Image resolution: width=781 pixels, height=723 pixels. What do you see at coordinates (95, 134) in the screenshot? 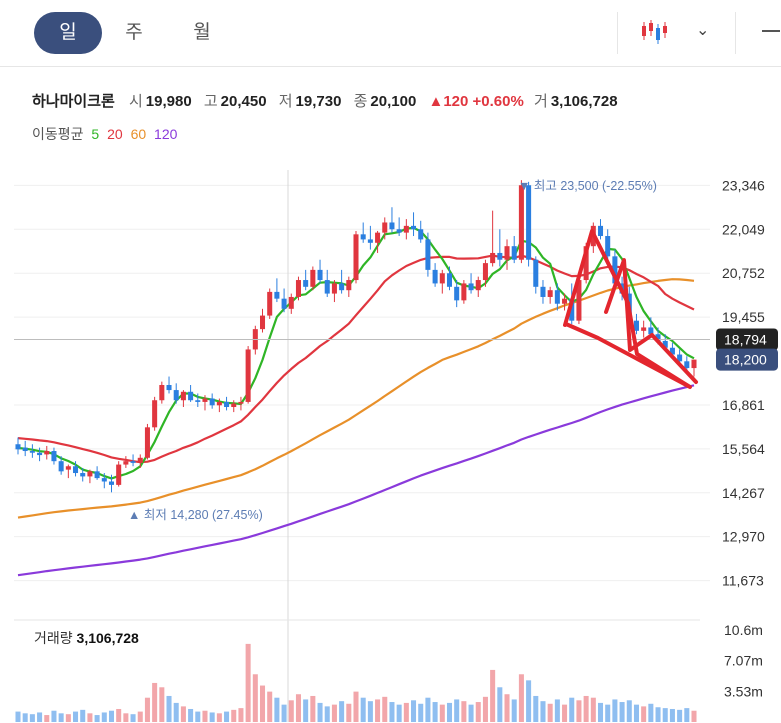
I see `ma-legend-5: 5` at bounding box center [95, 134].